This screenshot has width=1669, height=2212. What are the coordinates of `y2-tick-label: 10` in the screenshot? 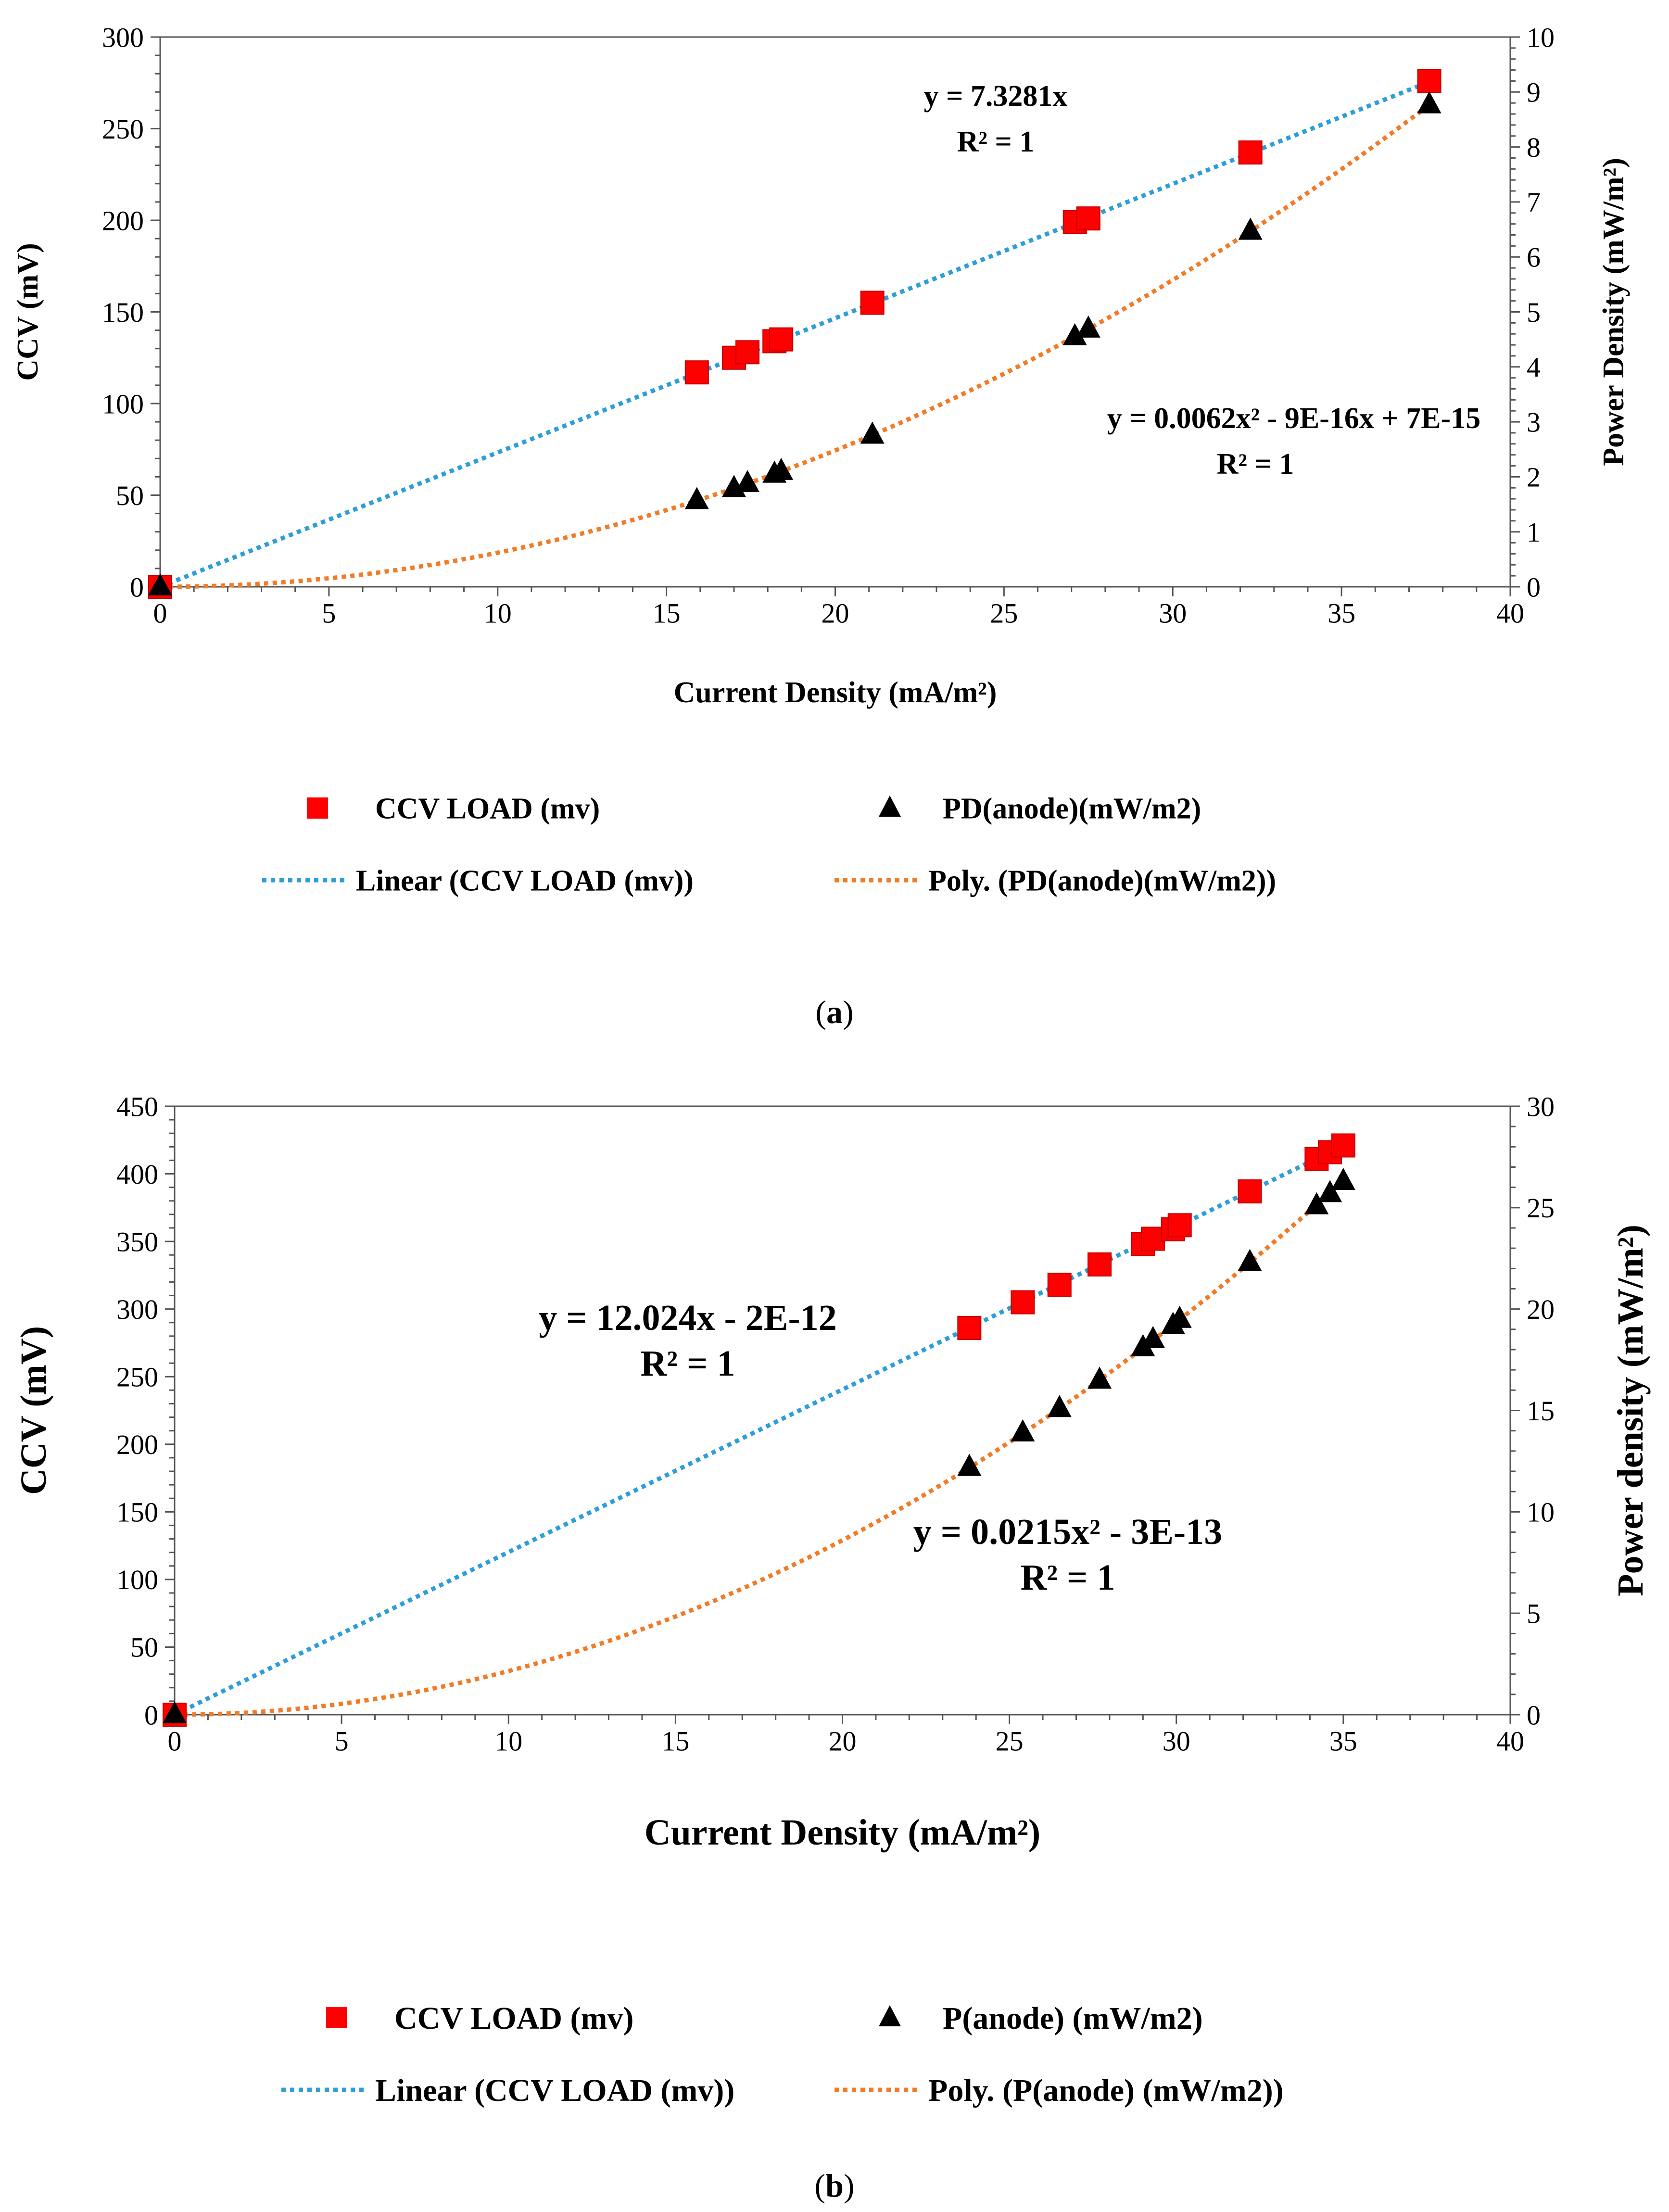 It's located at (1541, 37).